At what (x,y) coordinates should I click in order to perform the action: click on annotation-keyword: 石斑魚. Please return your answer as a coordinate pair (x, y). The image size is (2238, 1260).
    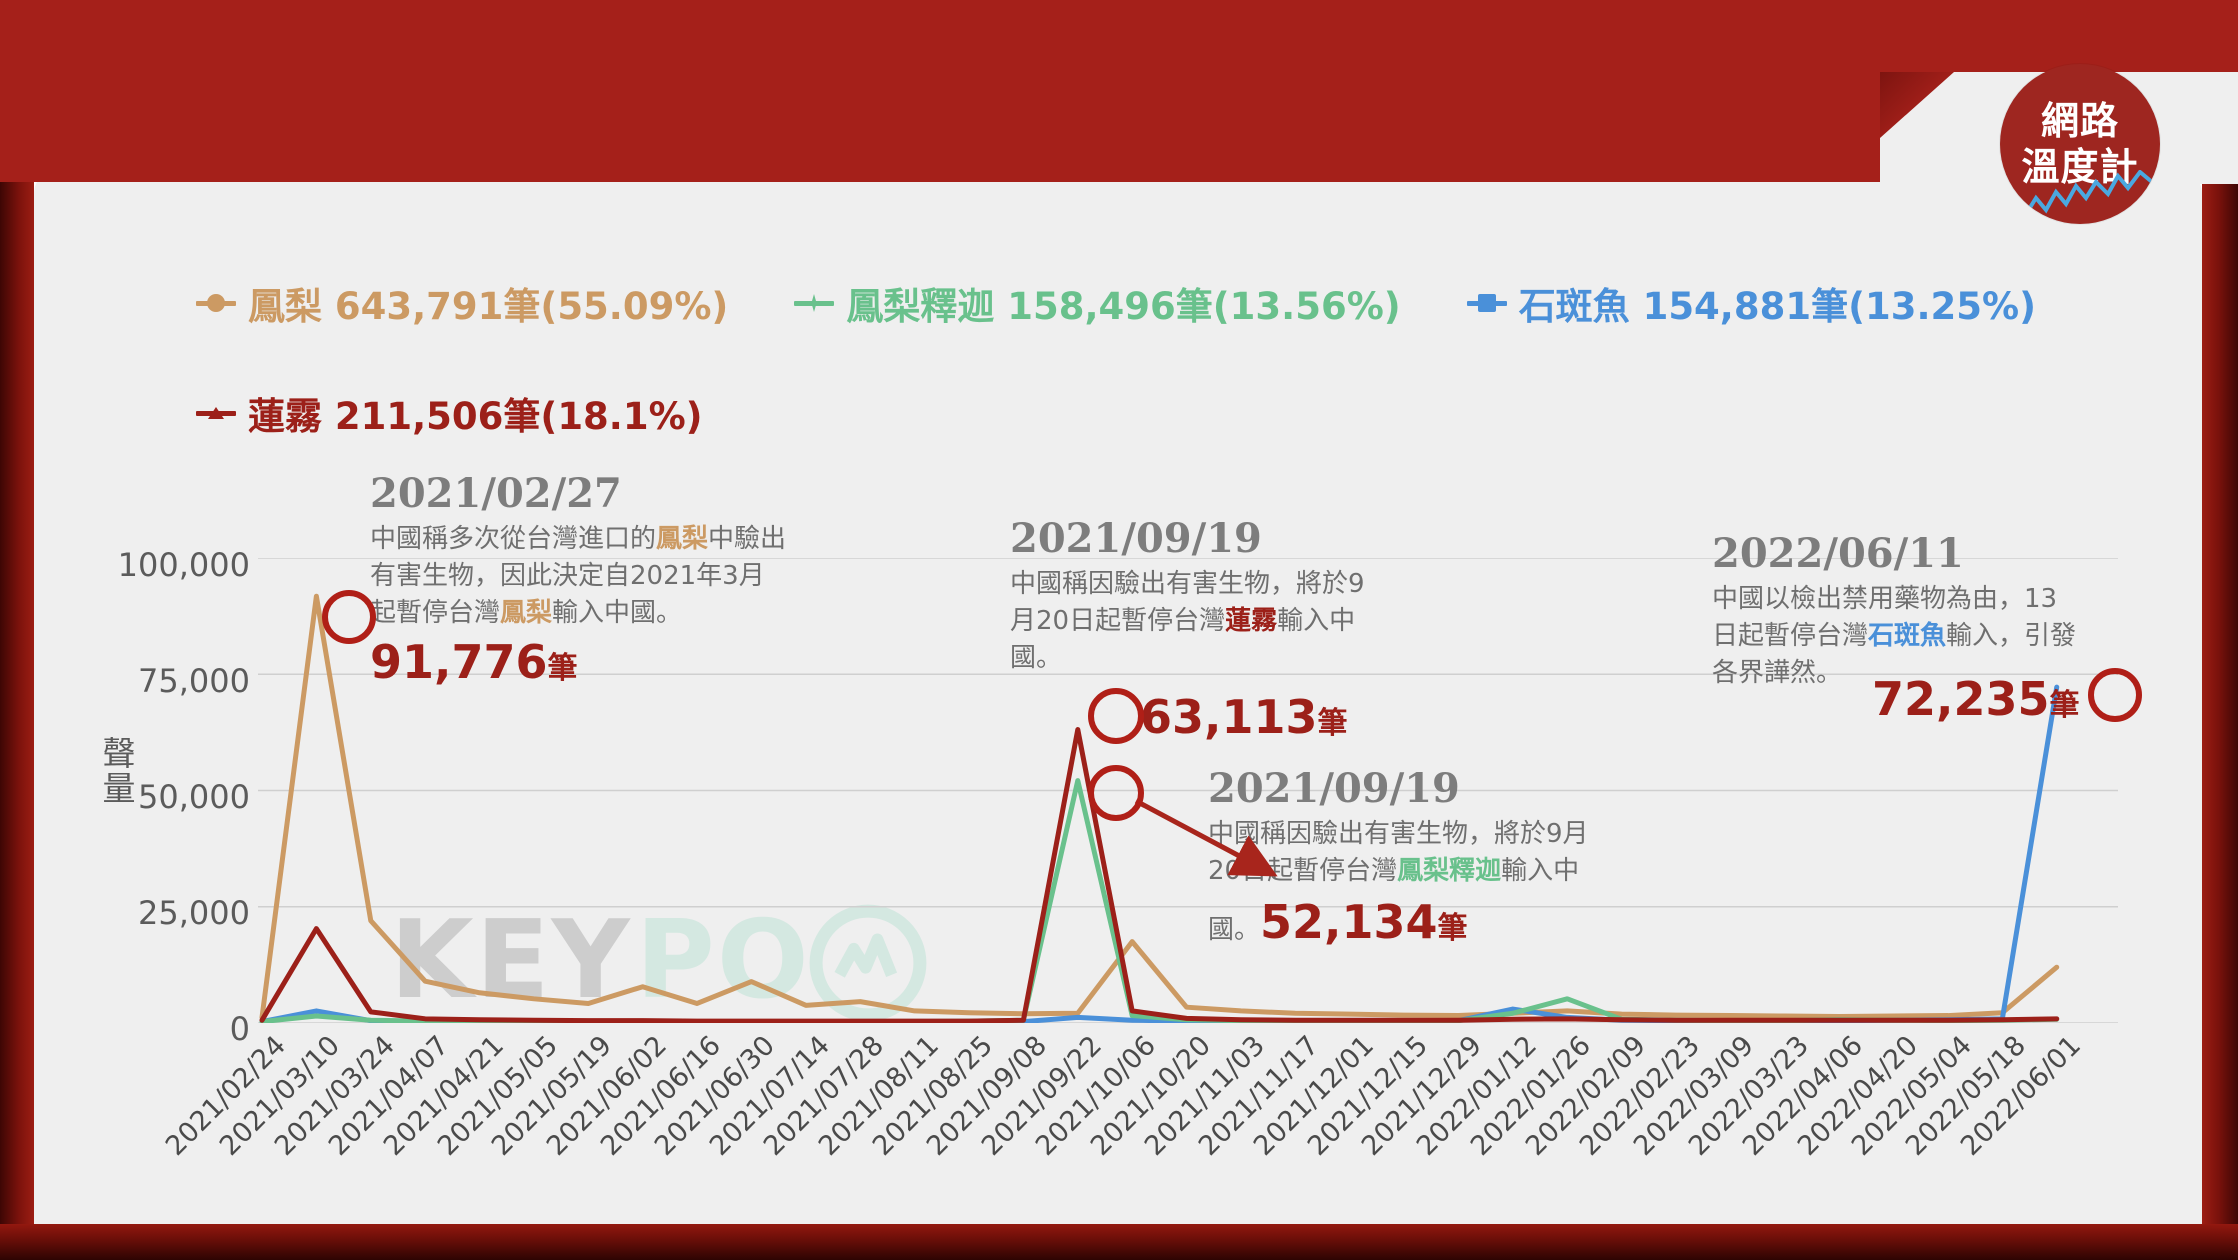
    Looking at the image, I should click on (1907, 635).